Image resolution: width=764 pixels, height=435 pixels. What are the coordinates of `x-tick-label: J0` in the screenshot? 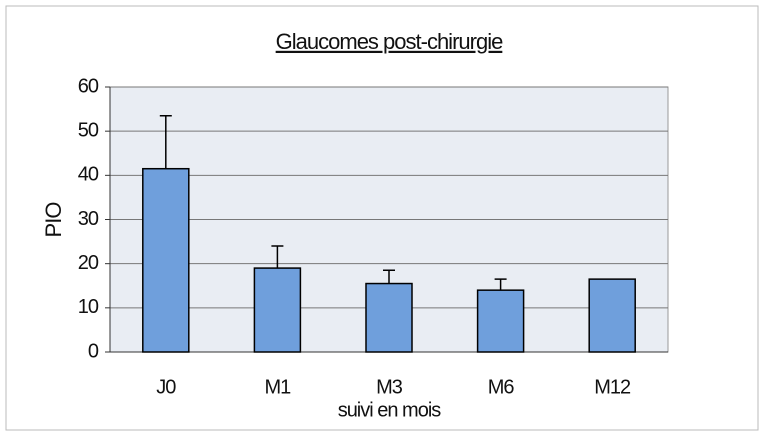 It's located at (166, 387).